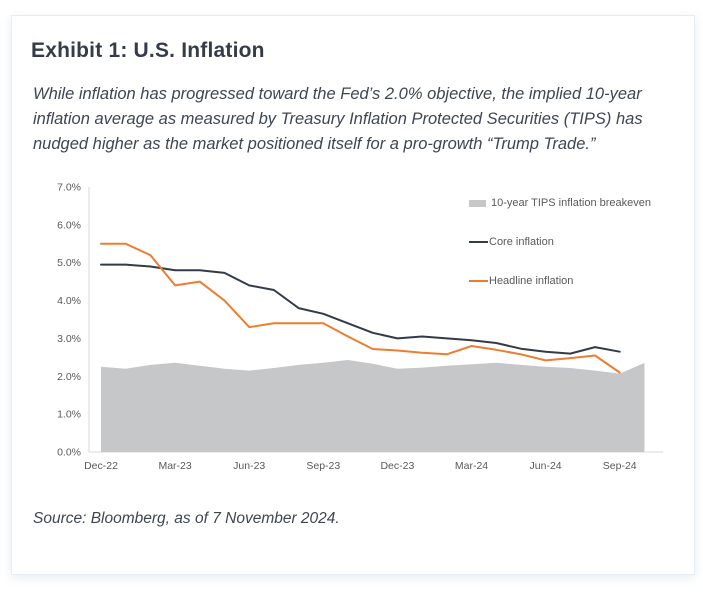  Describe the element at coordinates (397, 466) in the screenshot. I see `x-tick-label: Dec-23` at that location.